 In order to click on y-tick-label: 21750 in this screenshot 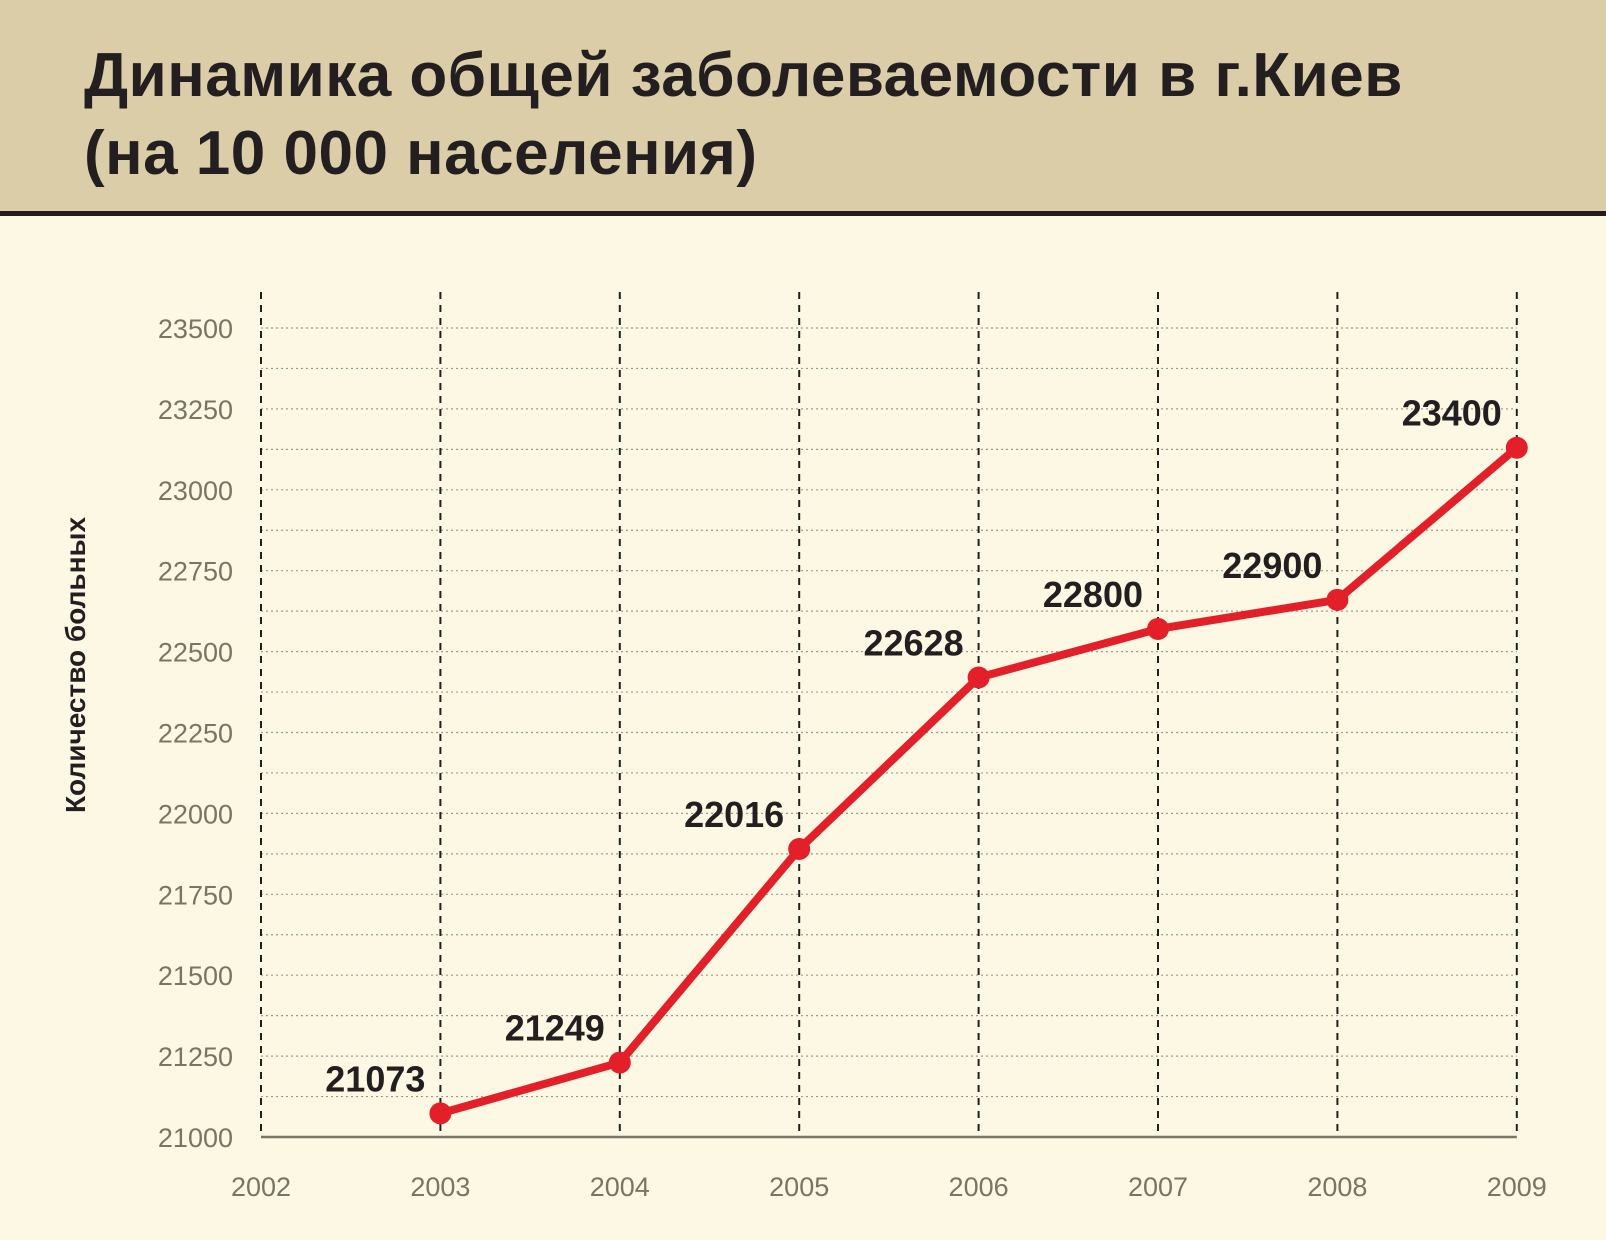, I will do `click(195, 895)`.